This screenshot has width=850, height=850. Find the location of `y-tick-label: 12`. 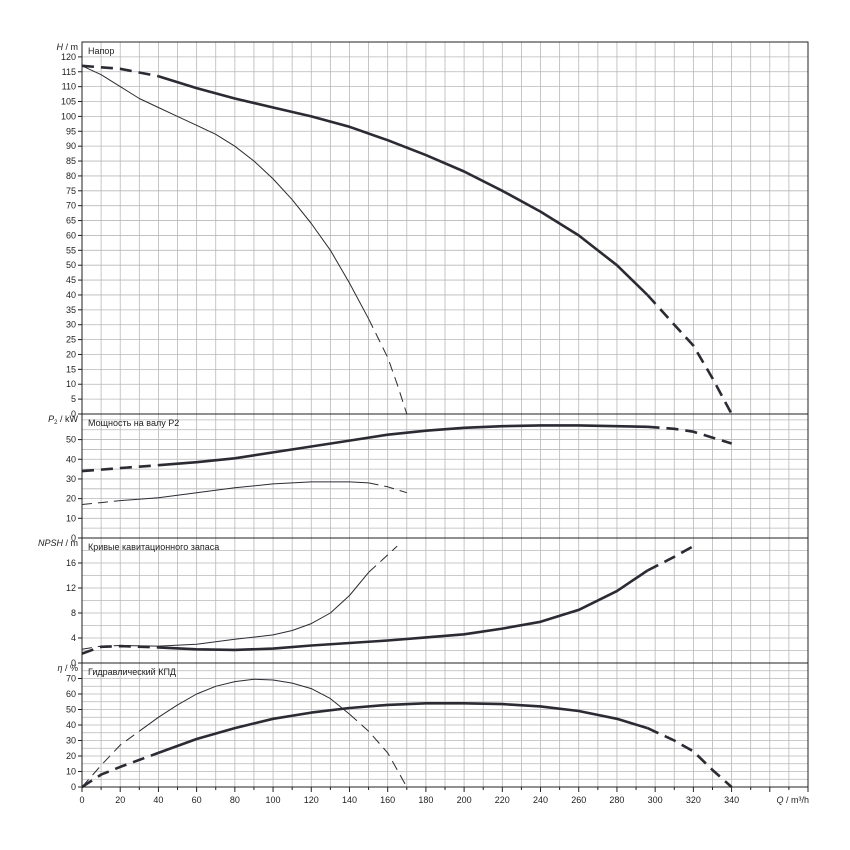

y-tick-label: 12 is located at coordinates (71, 588).